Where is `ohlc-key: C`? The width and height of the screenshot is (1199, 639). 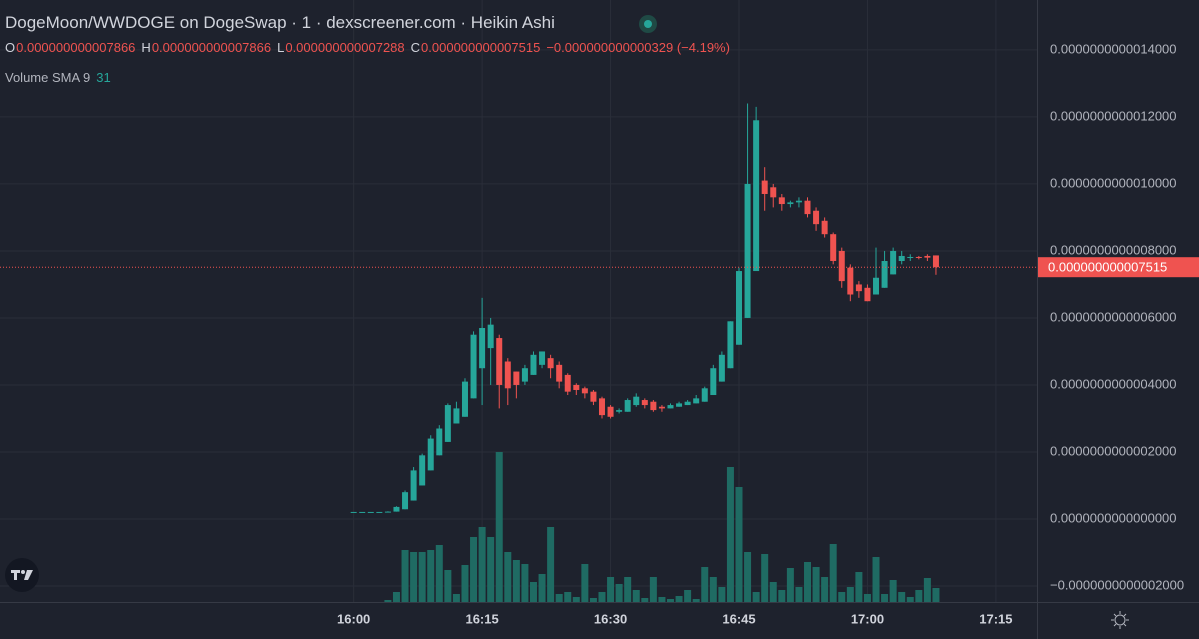
ohlc-key: C is located at coordinates (415, 47).